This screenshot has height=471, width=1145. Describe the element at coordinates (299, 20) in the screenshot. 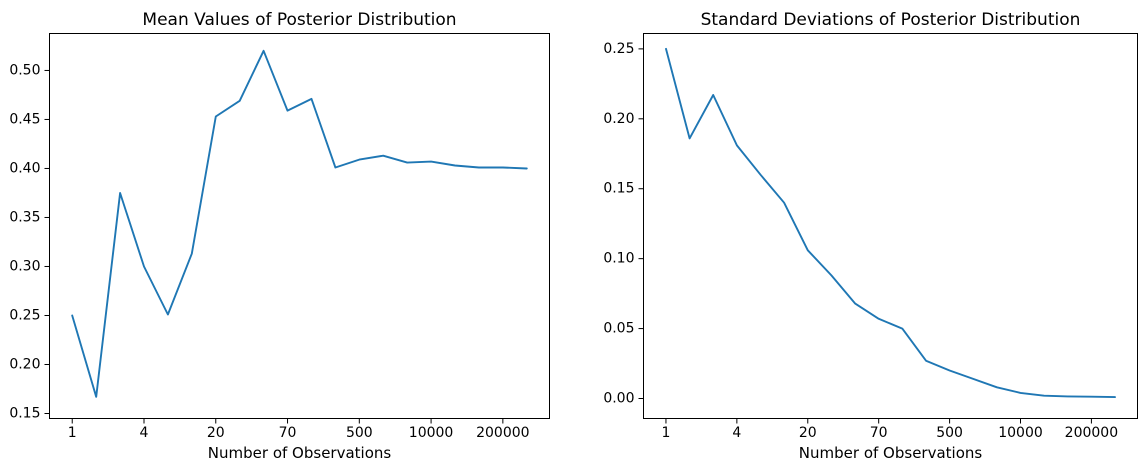

I see `chart-title: Mean Values of Posterior Distribution` at that location.